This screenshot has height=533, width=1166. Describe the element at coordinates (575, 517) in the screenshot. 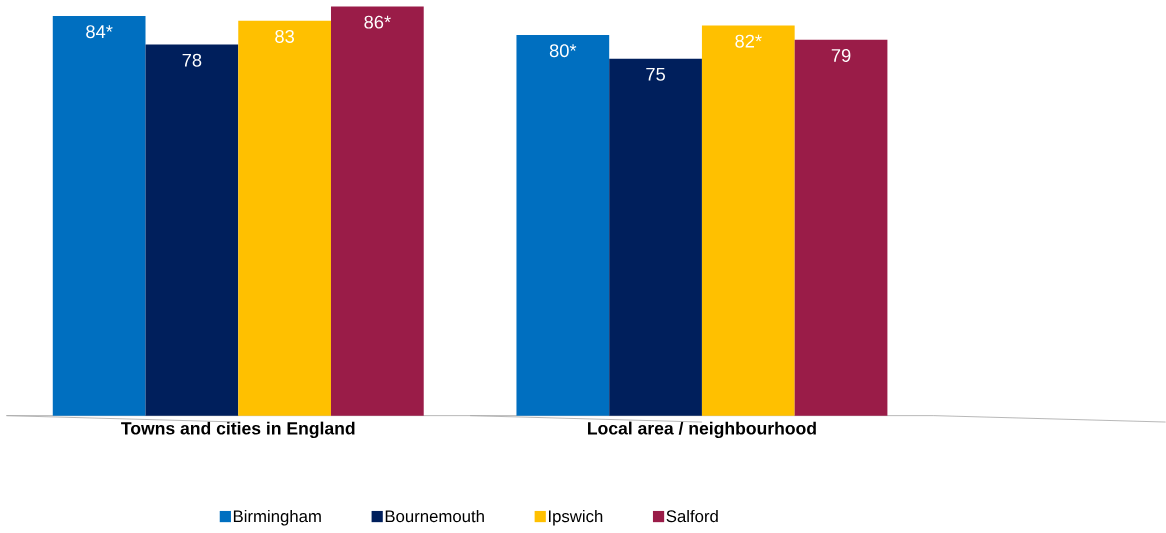

I see `legend-label: Ipswich` at that location.